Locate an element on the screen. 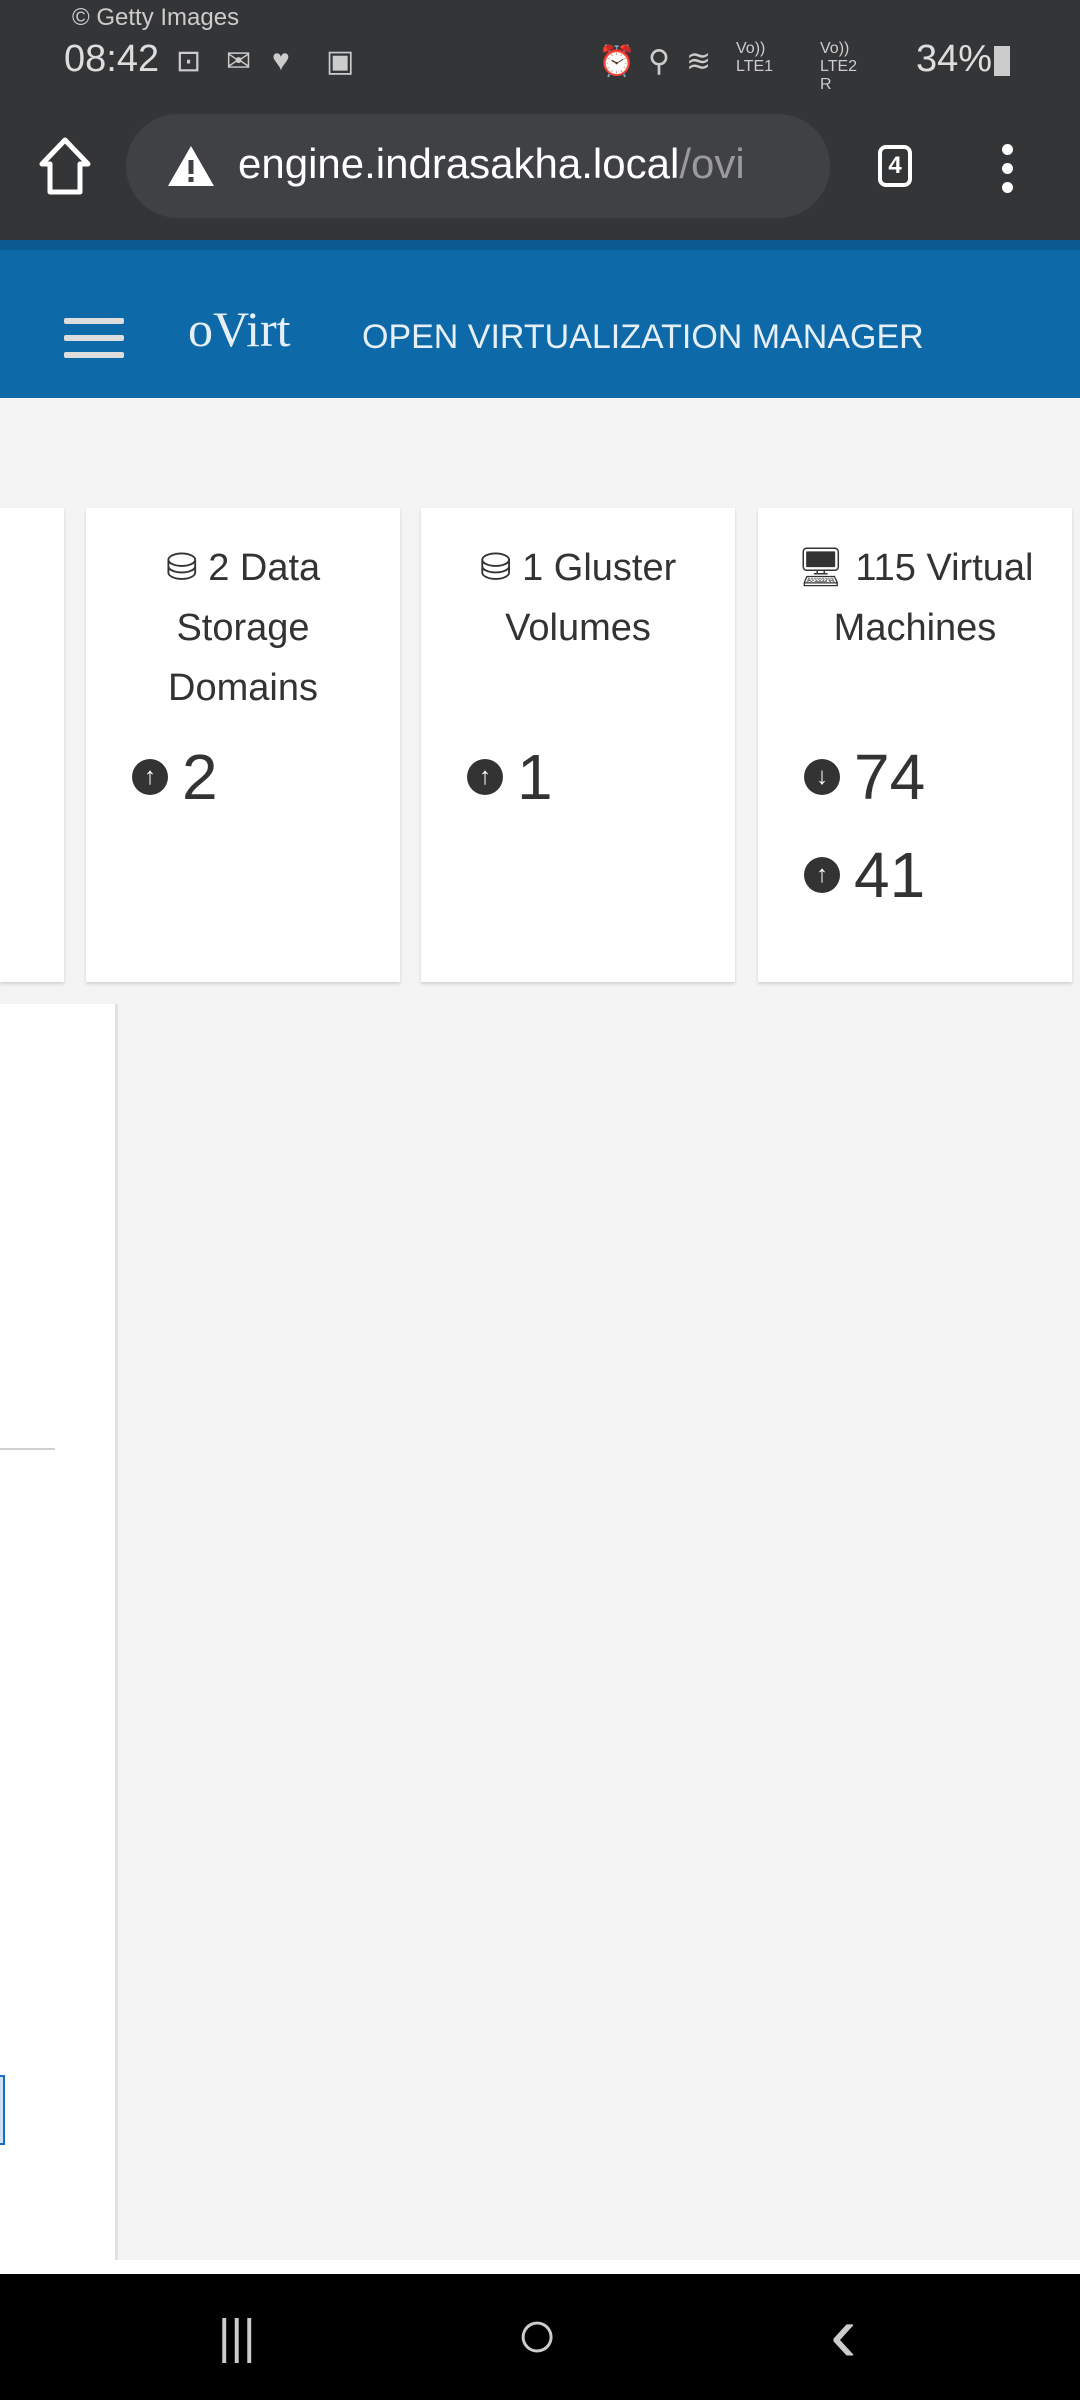 Image resolution: width=1080 pixels, height=2400 pixels. status-row-up: ↑ 2 is located at coordinates (175, 777).